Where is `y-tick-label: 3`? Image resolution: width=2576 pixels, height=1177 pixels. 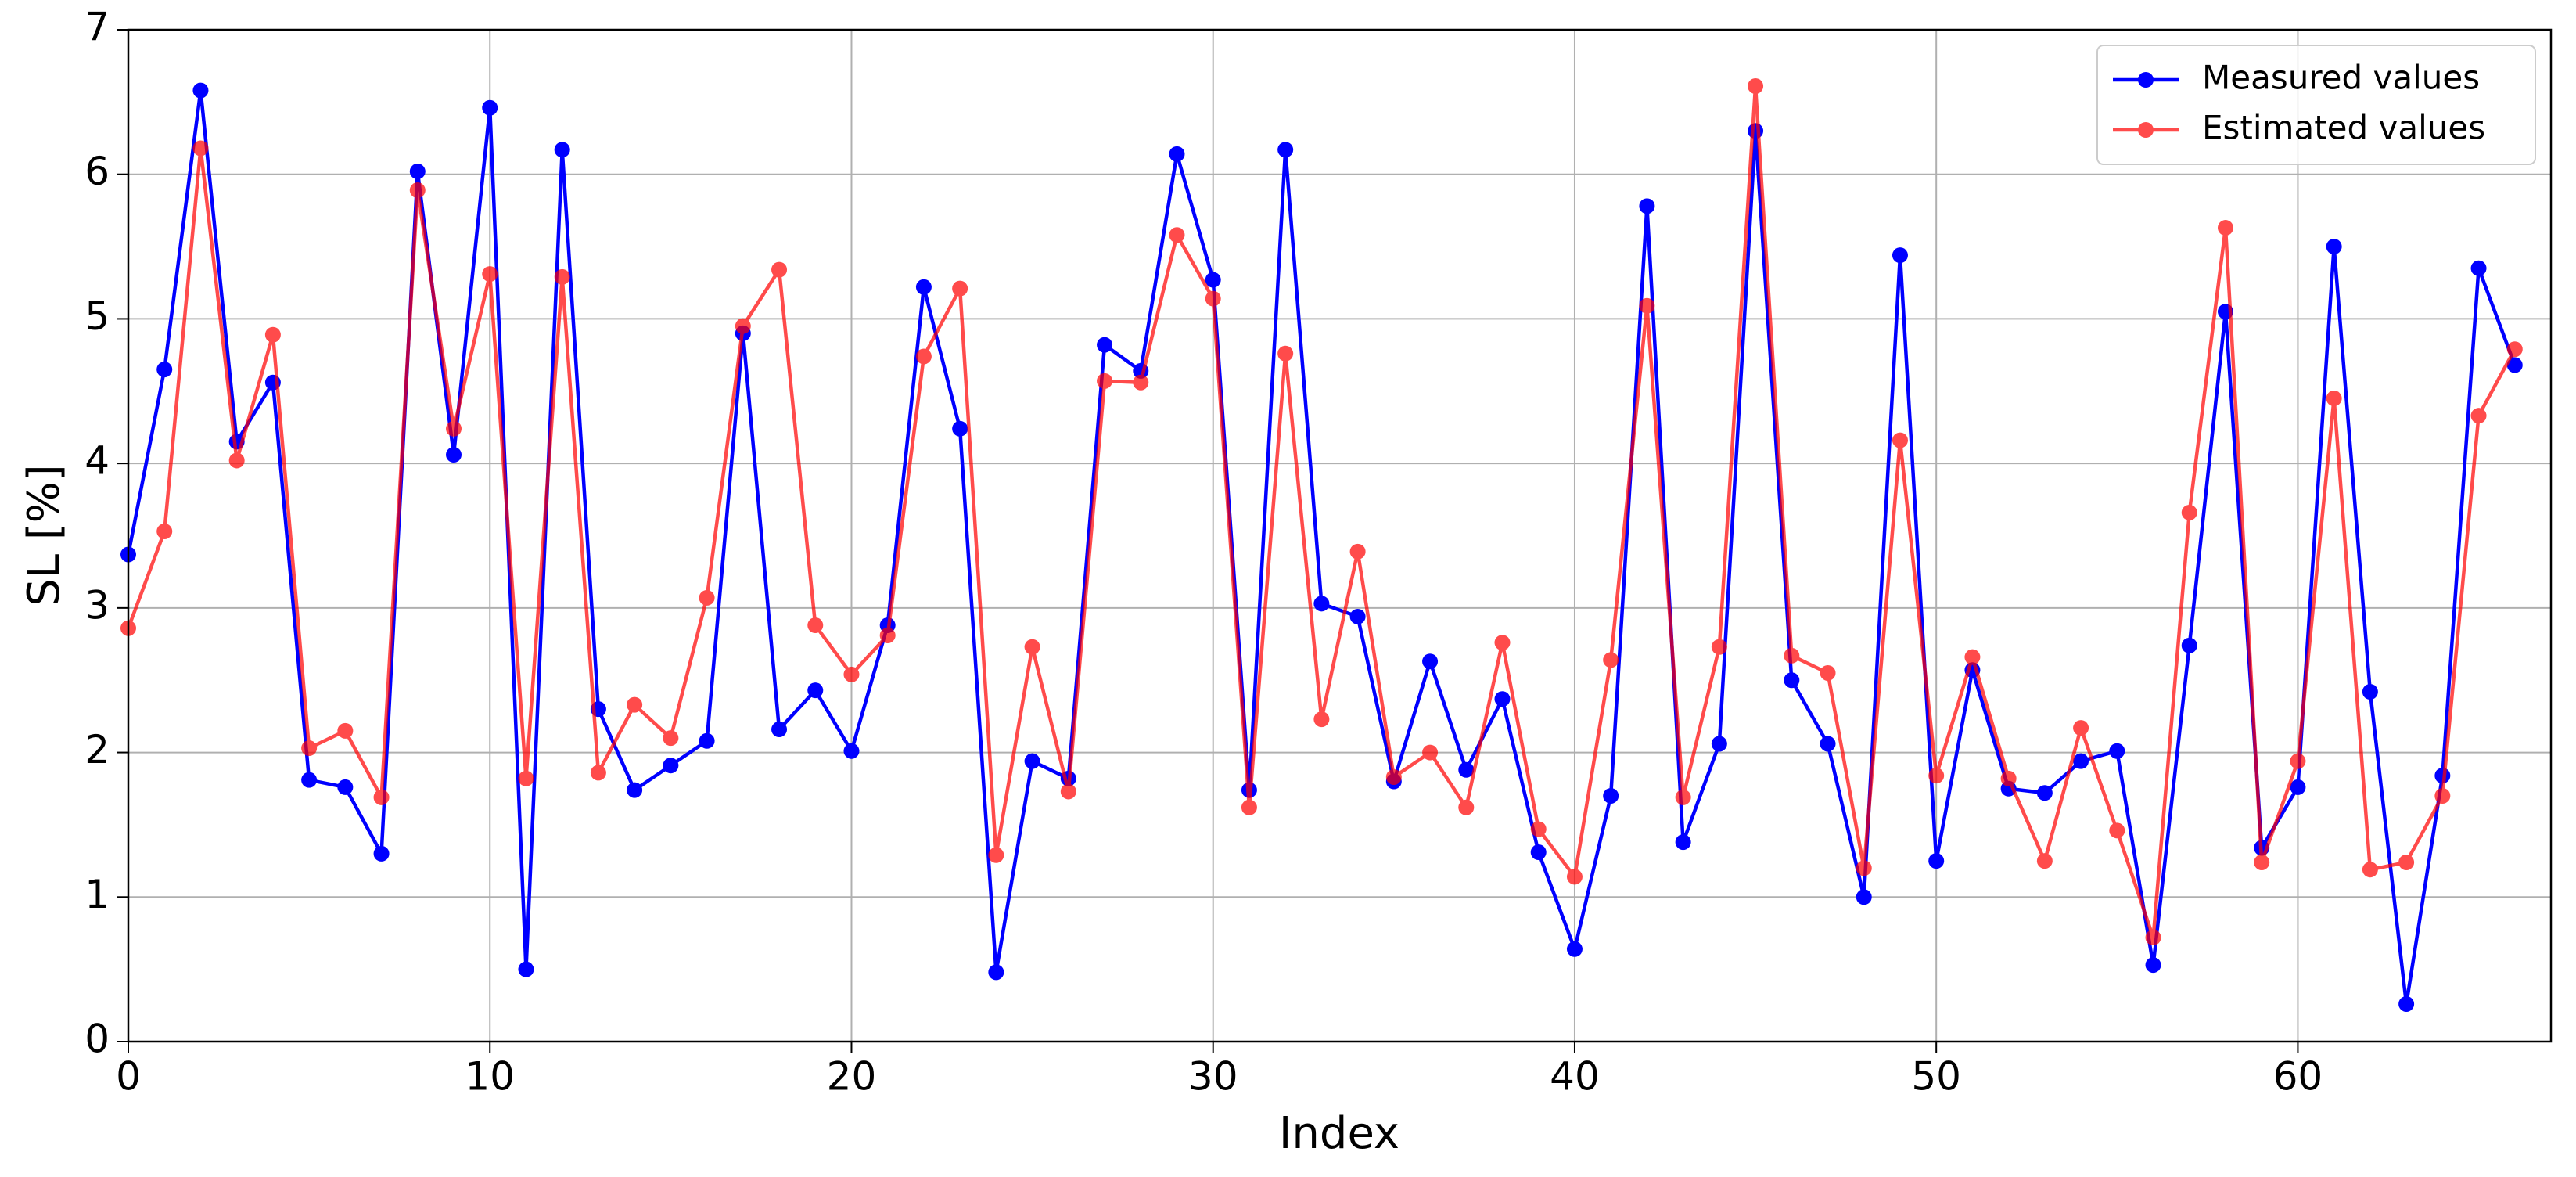 y-tick-label: 3 is located at coordinates (97, 605).